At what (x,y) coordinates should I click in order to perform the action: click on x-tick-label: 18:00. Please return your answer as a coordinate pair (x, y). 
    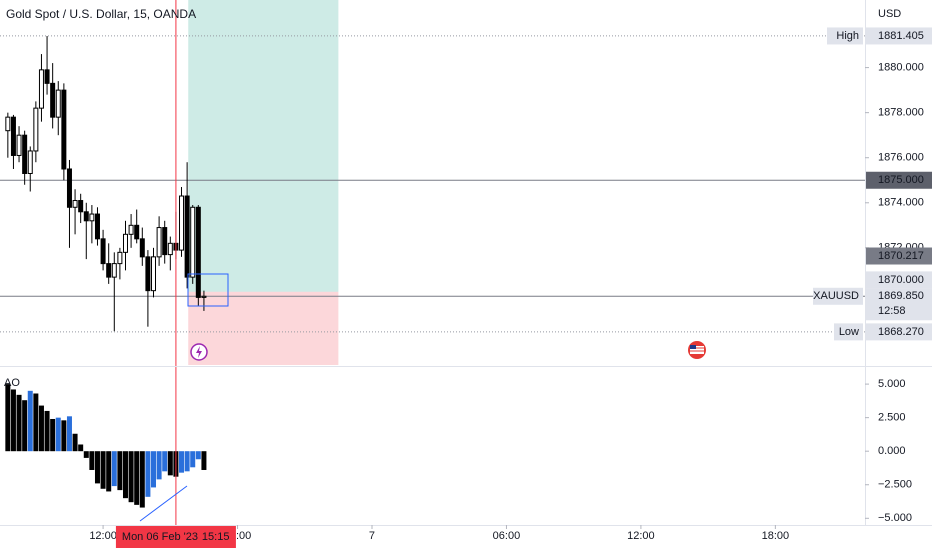
    Looking at the image, I should click on (776, 536).